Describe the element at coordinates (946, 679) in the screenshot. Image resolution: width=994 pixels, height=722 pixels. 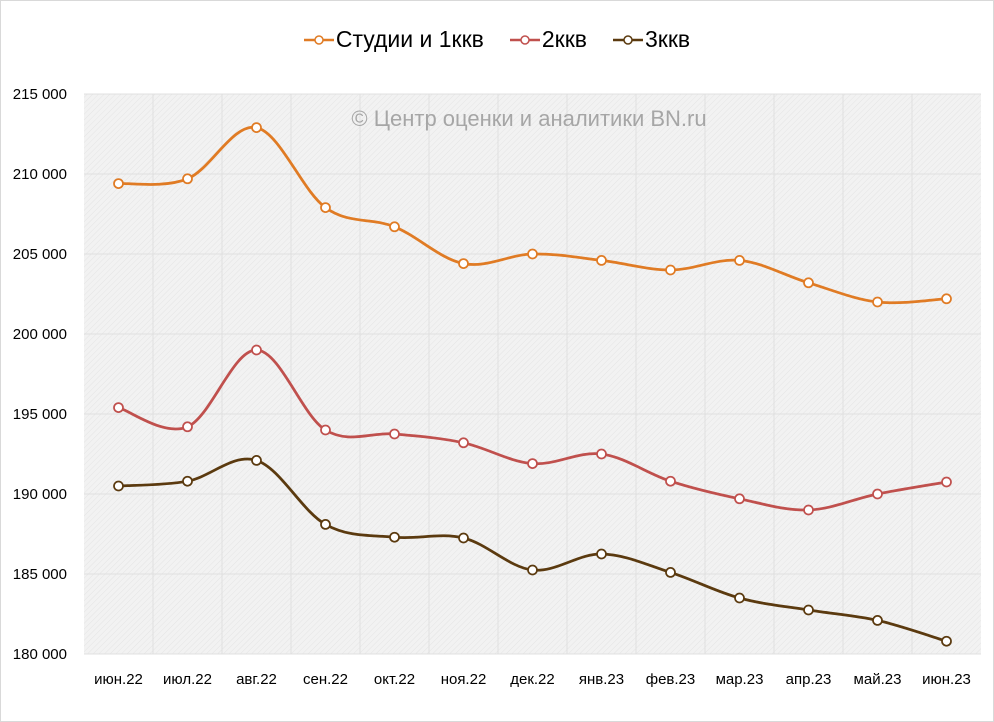
I see `x-tick-label: июн.23` at that location.